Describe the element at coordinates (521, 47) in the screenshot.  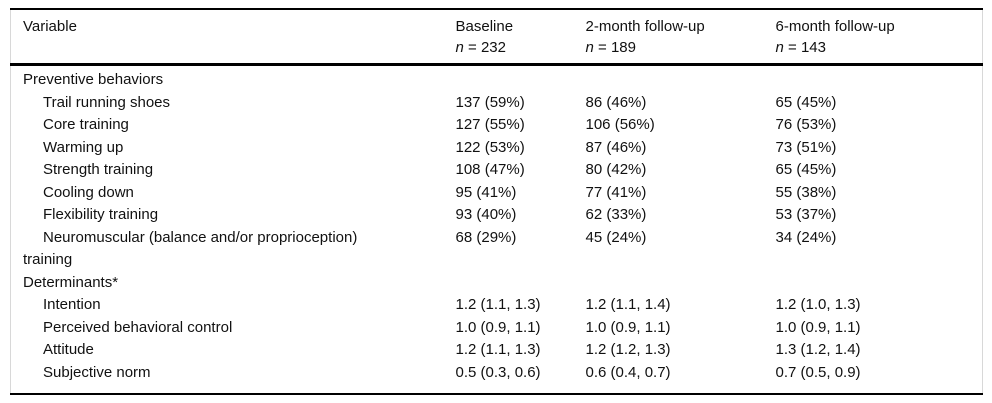
I see `header-baseline-n: n = 232` at that location.